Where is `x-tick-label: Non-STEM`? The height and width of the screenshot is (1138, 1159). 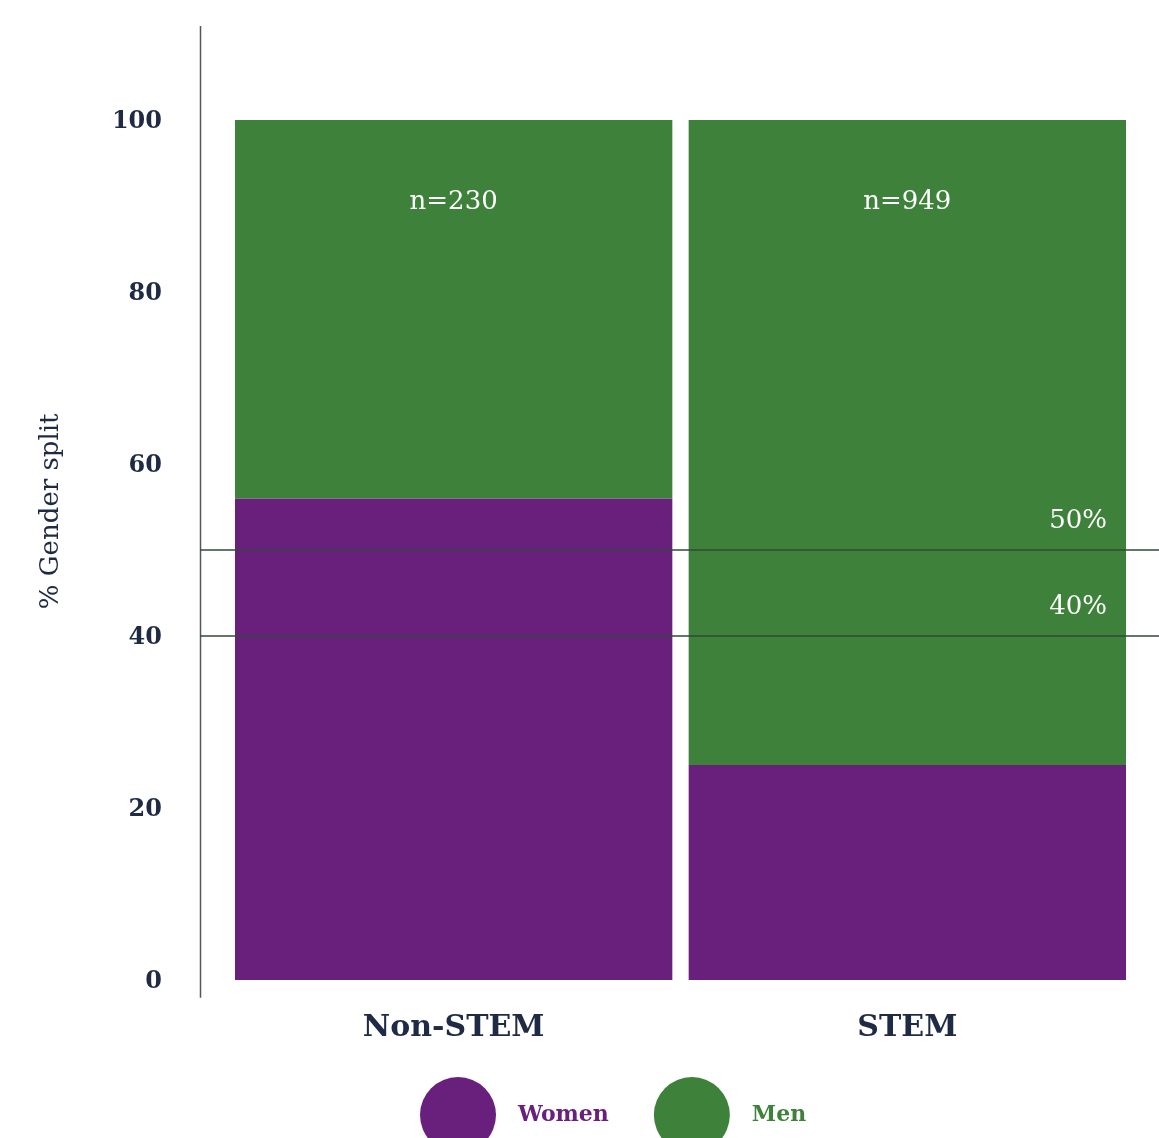
x-tick-label: Non-STEM is located at coordinates (453, 1026).